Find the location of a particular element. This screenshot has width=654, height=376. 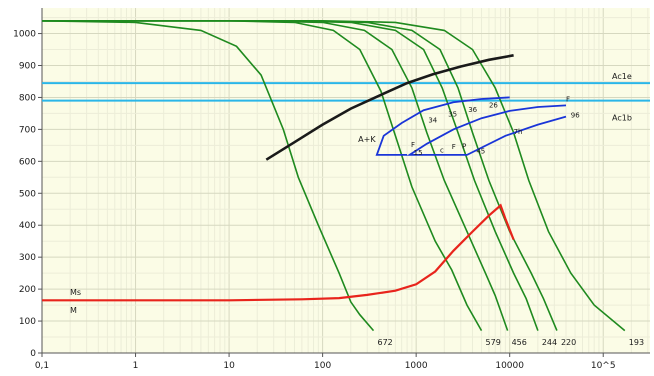

y-tick-label: 500 is located at coordinates (27, 194).